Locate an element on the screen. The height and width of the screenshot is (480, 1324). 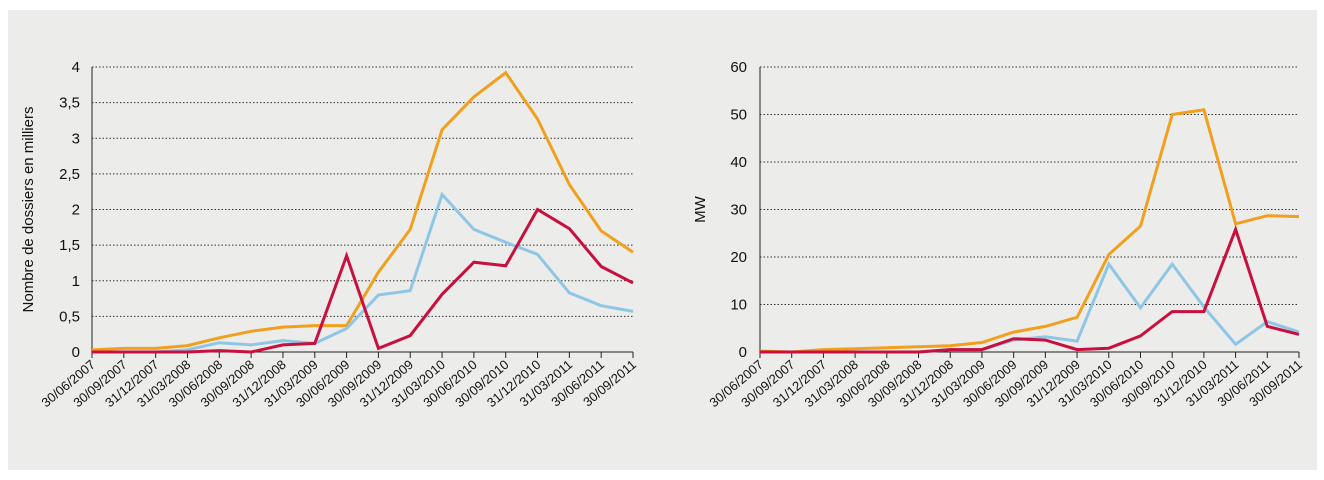
y-axis-label: MW is located at coordinates (700, 208).